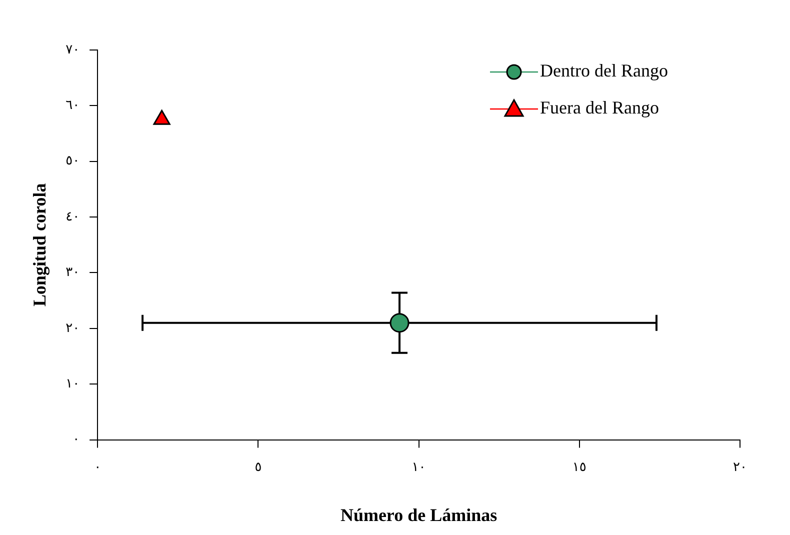  I want to click on x-tick-label: ٢٠, so click(740, 467).